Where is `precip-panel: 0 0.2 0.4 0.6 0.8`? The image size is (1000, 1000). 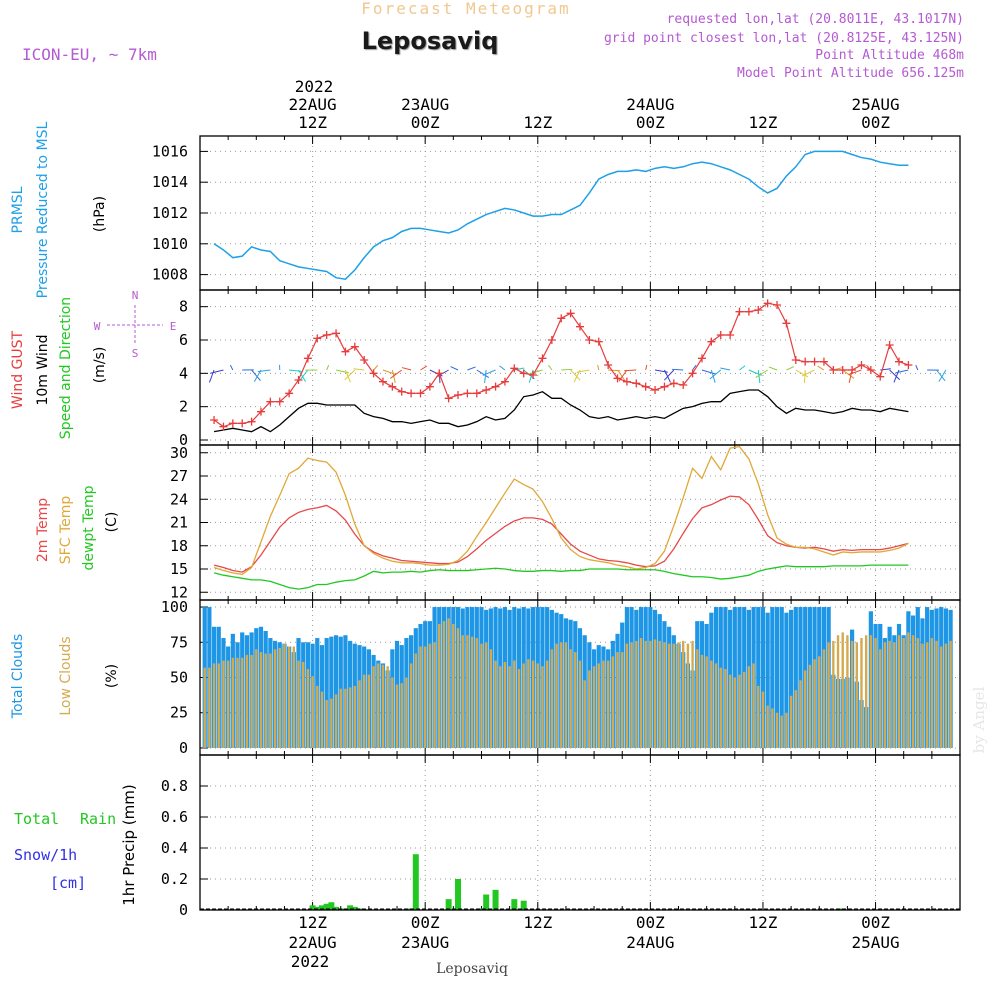 precip-panel: 0 0.2 0.4 0.6 0.8 is located at coordinates (561, 836).